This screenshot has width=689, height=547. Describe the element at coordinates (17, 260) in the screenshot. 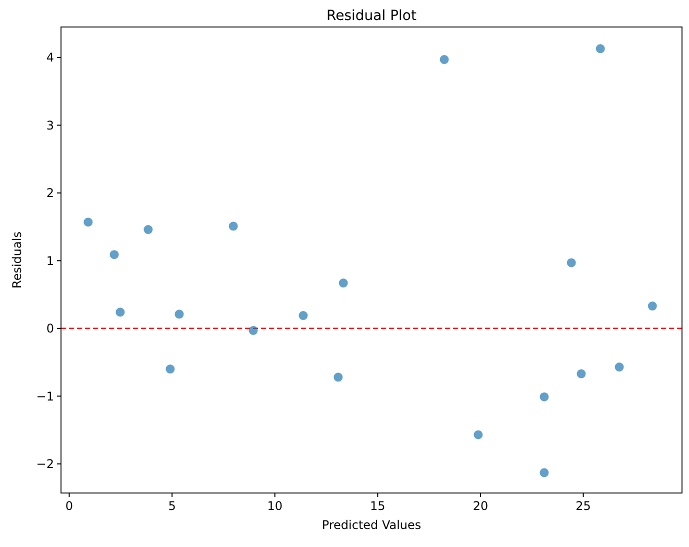

I see `y-axis-title: Residuals` at that location.